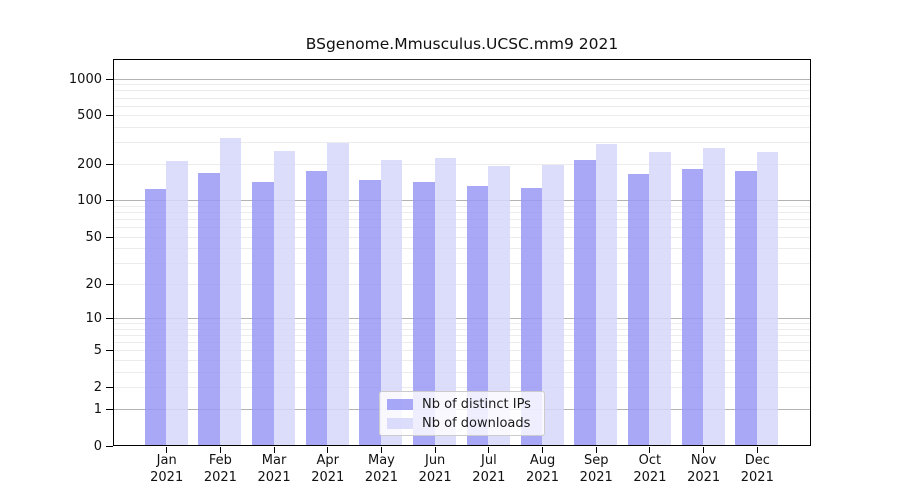 This screenshot has height=500, width=900. Describe the element at coordinates (435, 460) in the screenshot. I see `x-tick-month: Jun` at that location.